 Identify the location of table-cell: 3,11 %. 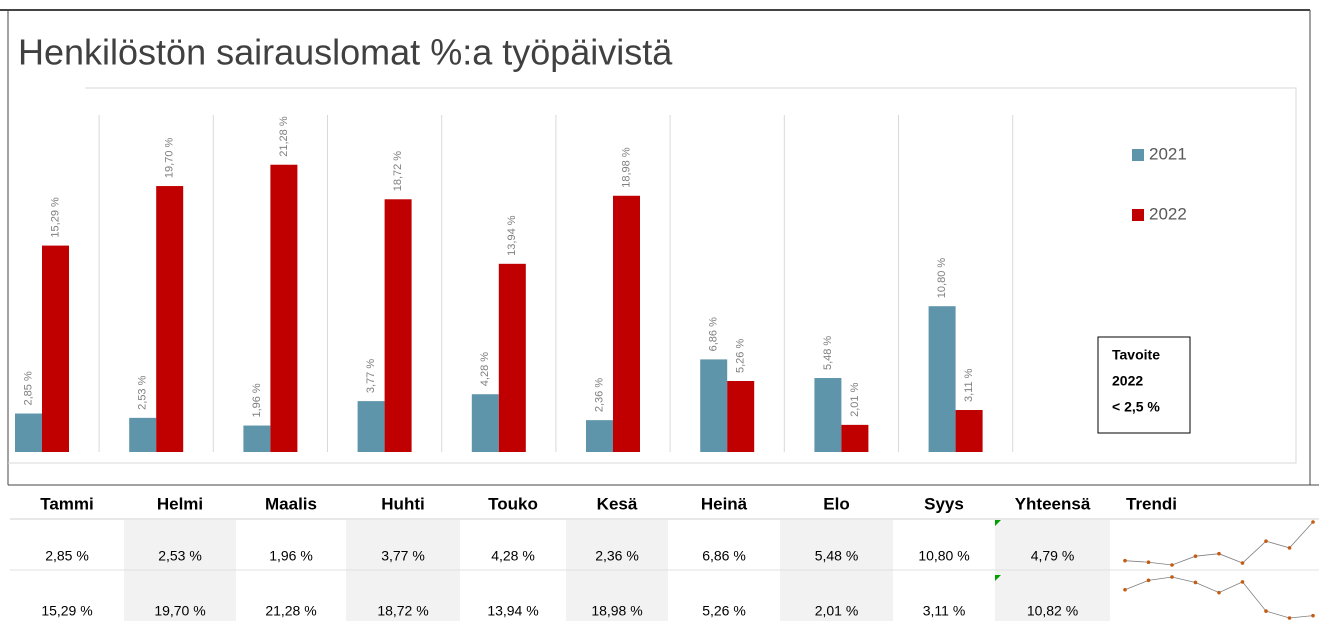
(944, 611).